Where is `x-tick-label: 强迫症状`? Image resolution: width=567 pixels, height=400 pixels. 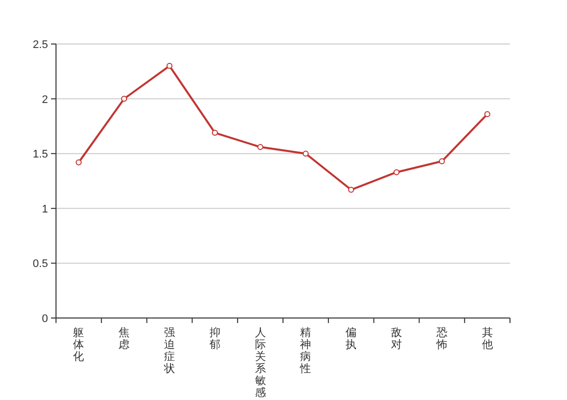 x-tick-label: 强迫症状 is located at coordinates (169, 351).